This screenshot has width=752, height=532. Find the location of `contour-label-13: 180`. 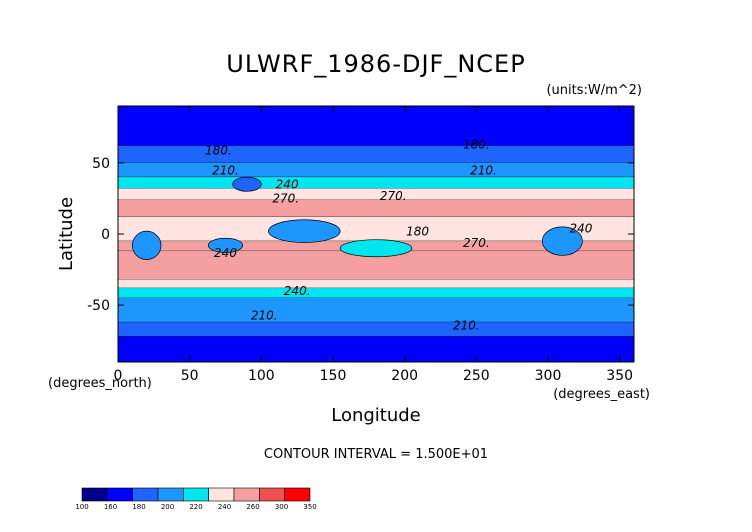

contour-label-13: 180 is located at coordinates (417, 231).